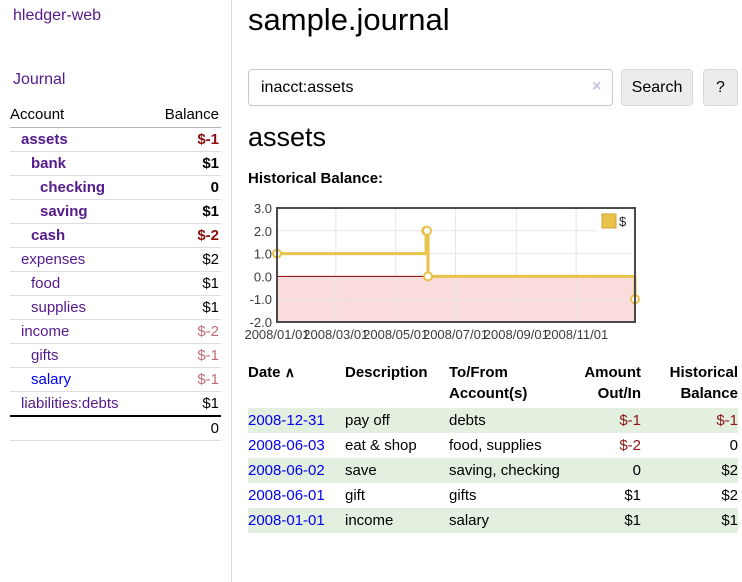 The width and height of the screenshot is (742, 582). I want to click on account-row: liabilities:debts $1, so click(115, 403).